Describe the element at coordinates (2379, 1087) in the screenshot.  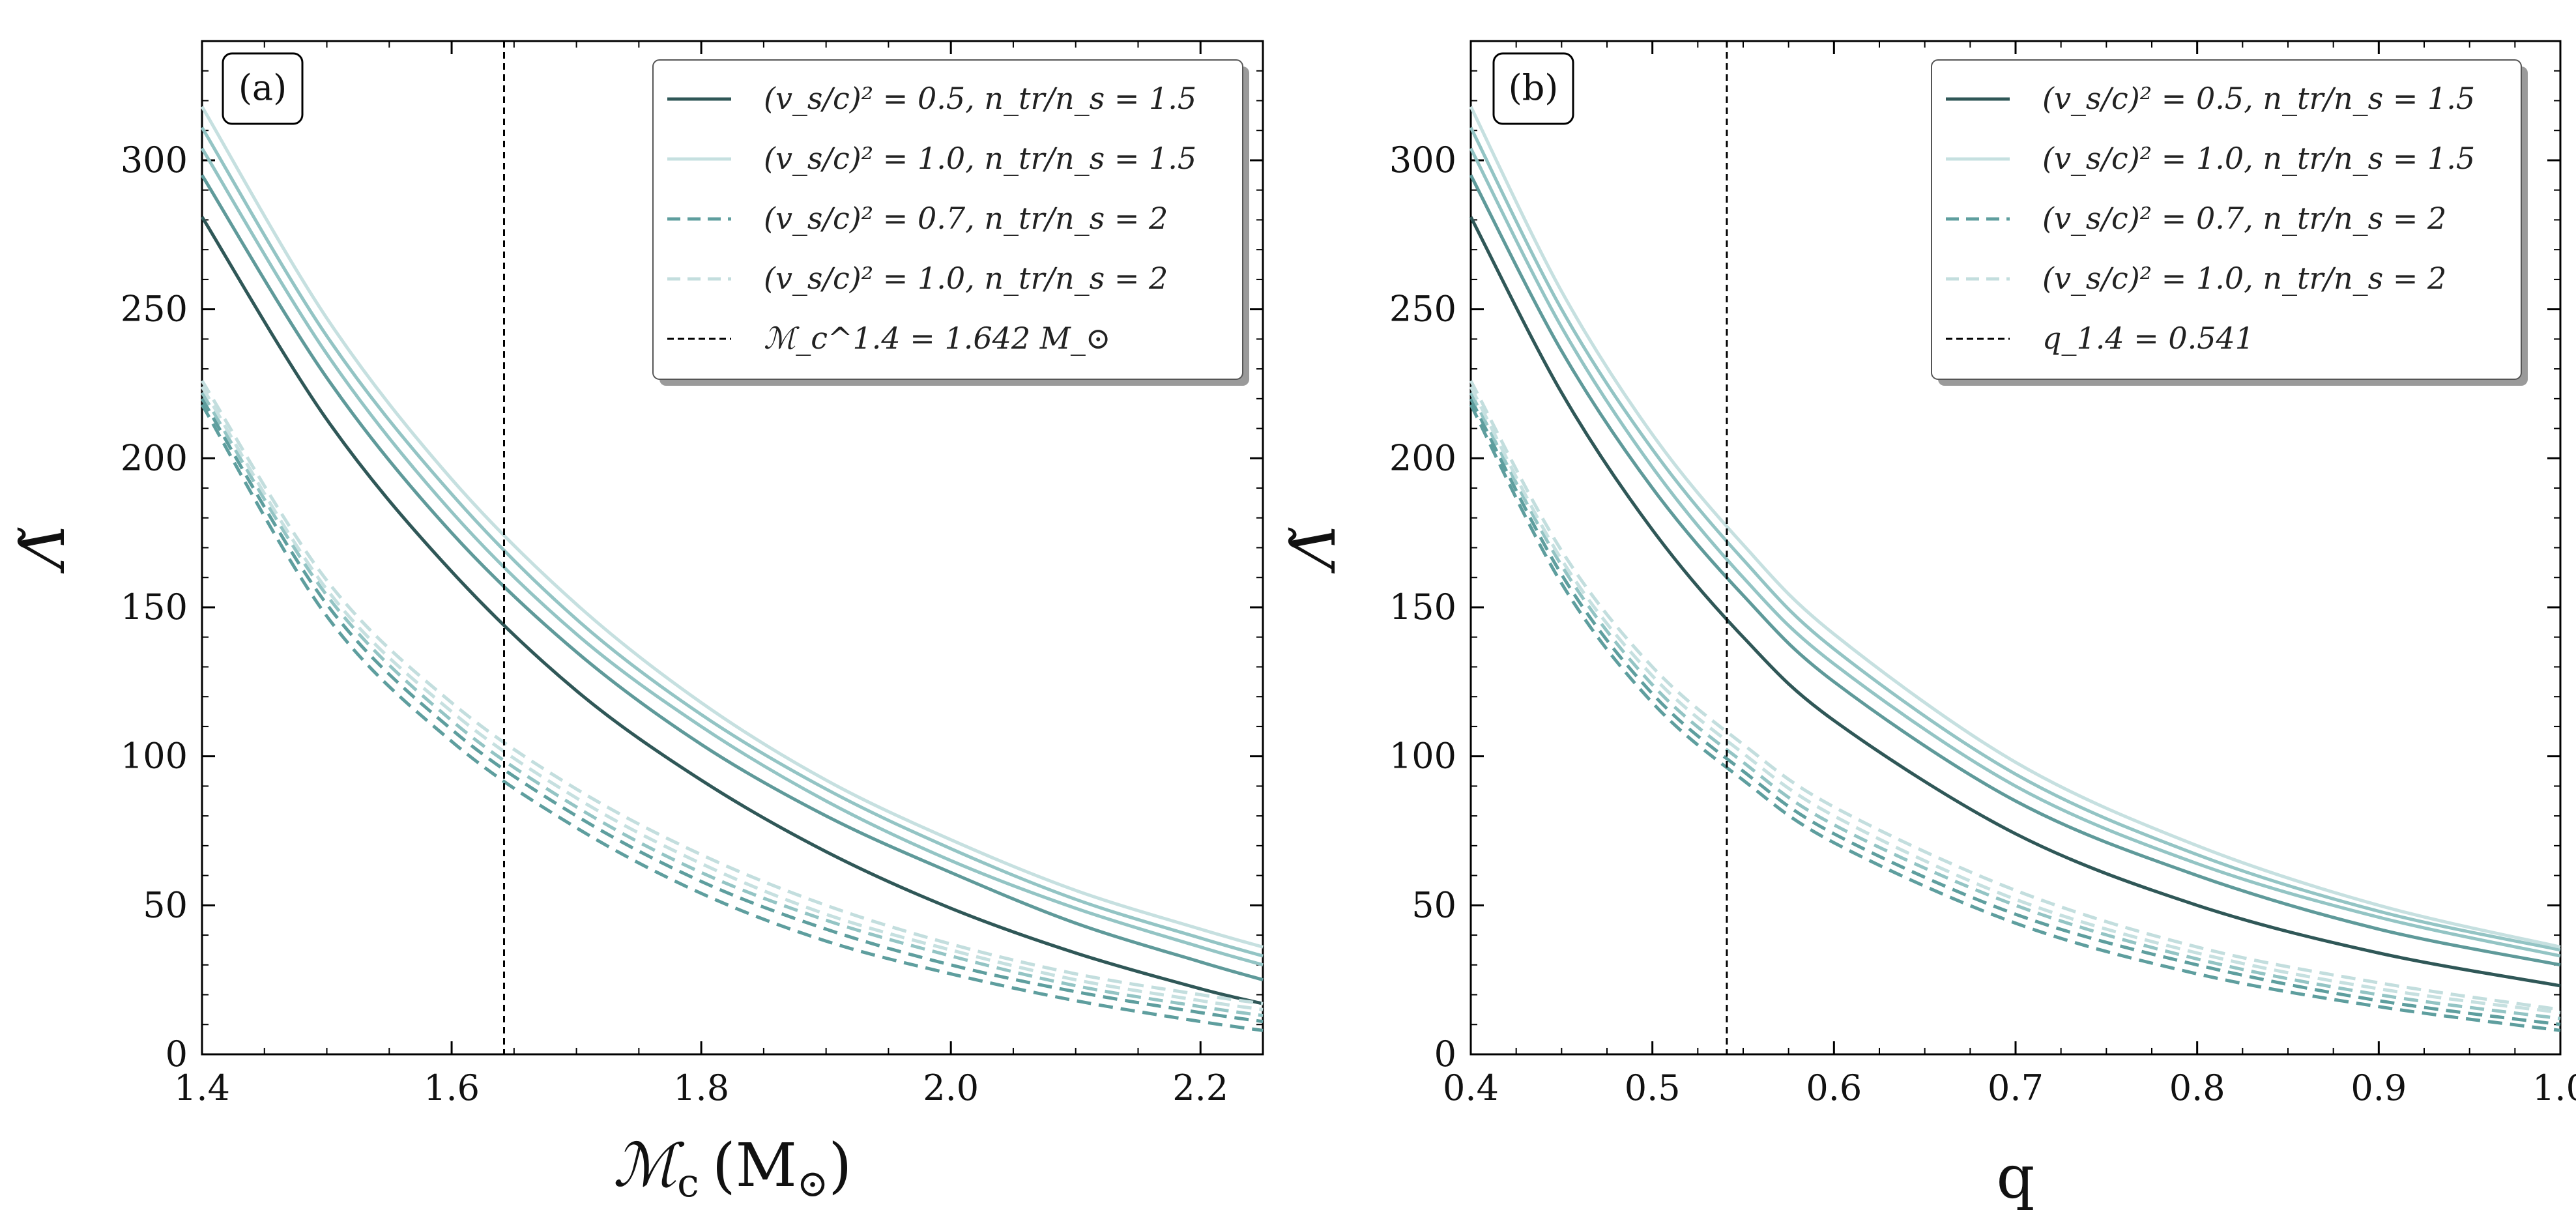
I see `x-tick-label: 0.9` at that location.